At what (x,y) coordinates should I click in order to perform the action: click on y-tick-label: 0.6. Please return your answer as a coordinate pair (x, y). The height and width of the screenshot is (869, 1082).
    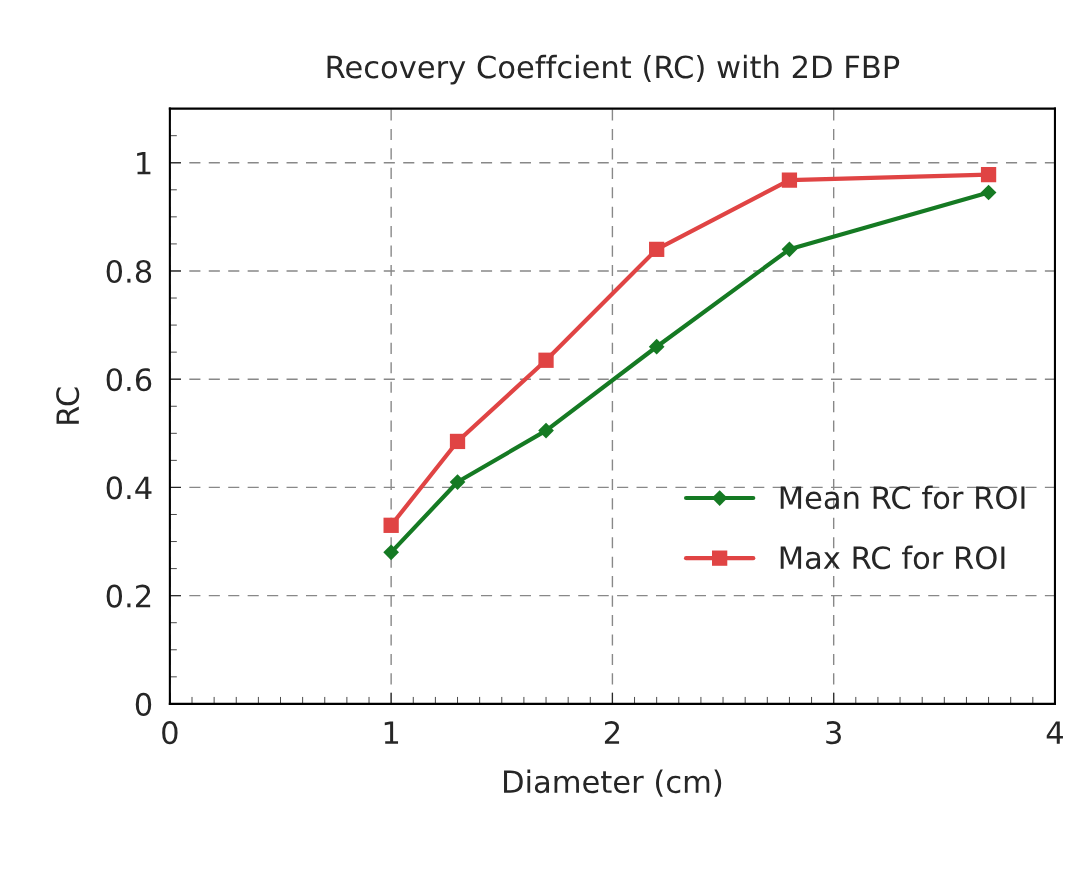
    Looking at the image, I should click on (129, 380).